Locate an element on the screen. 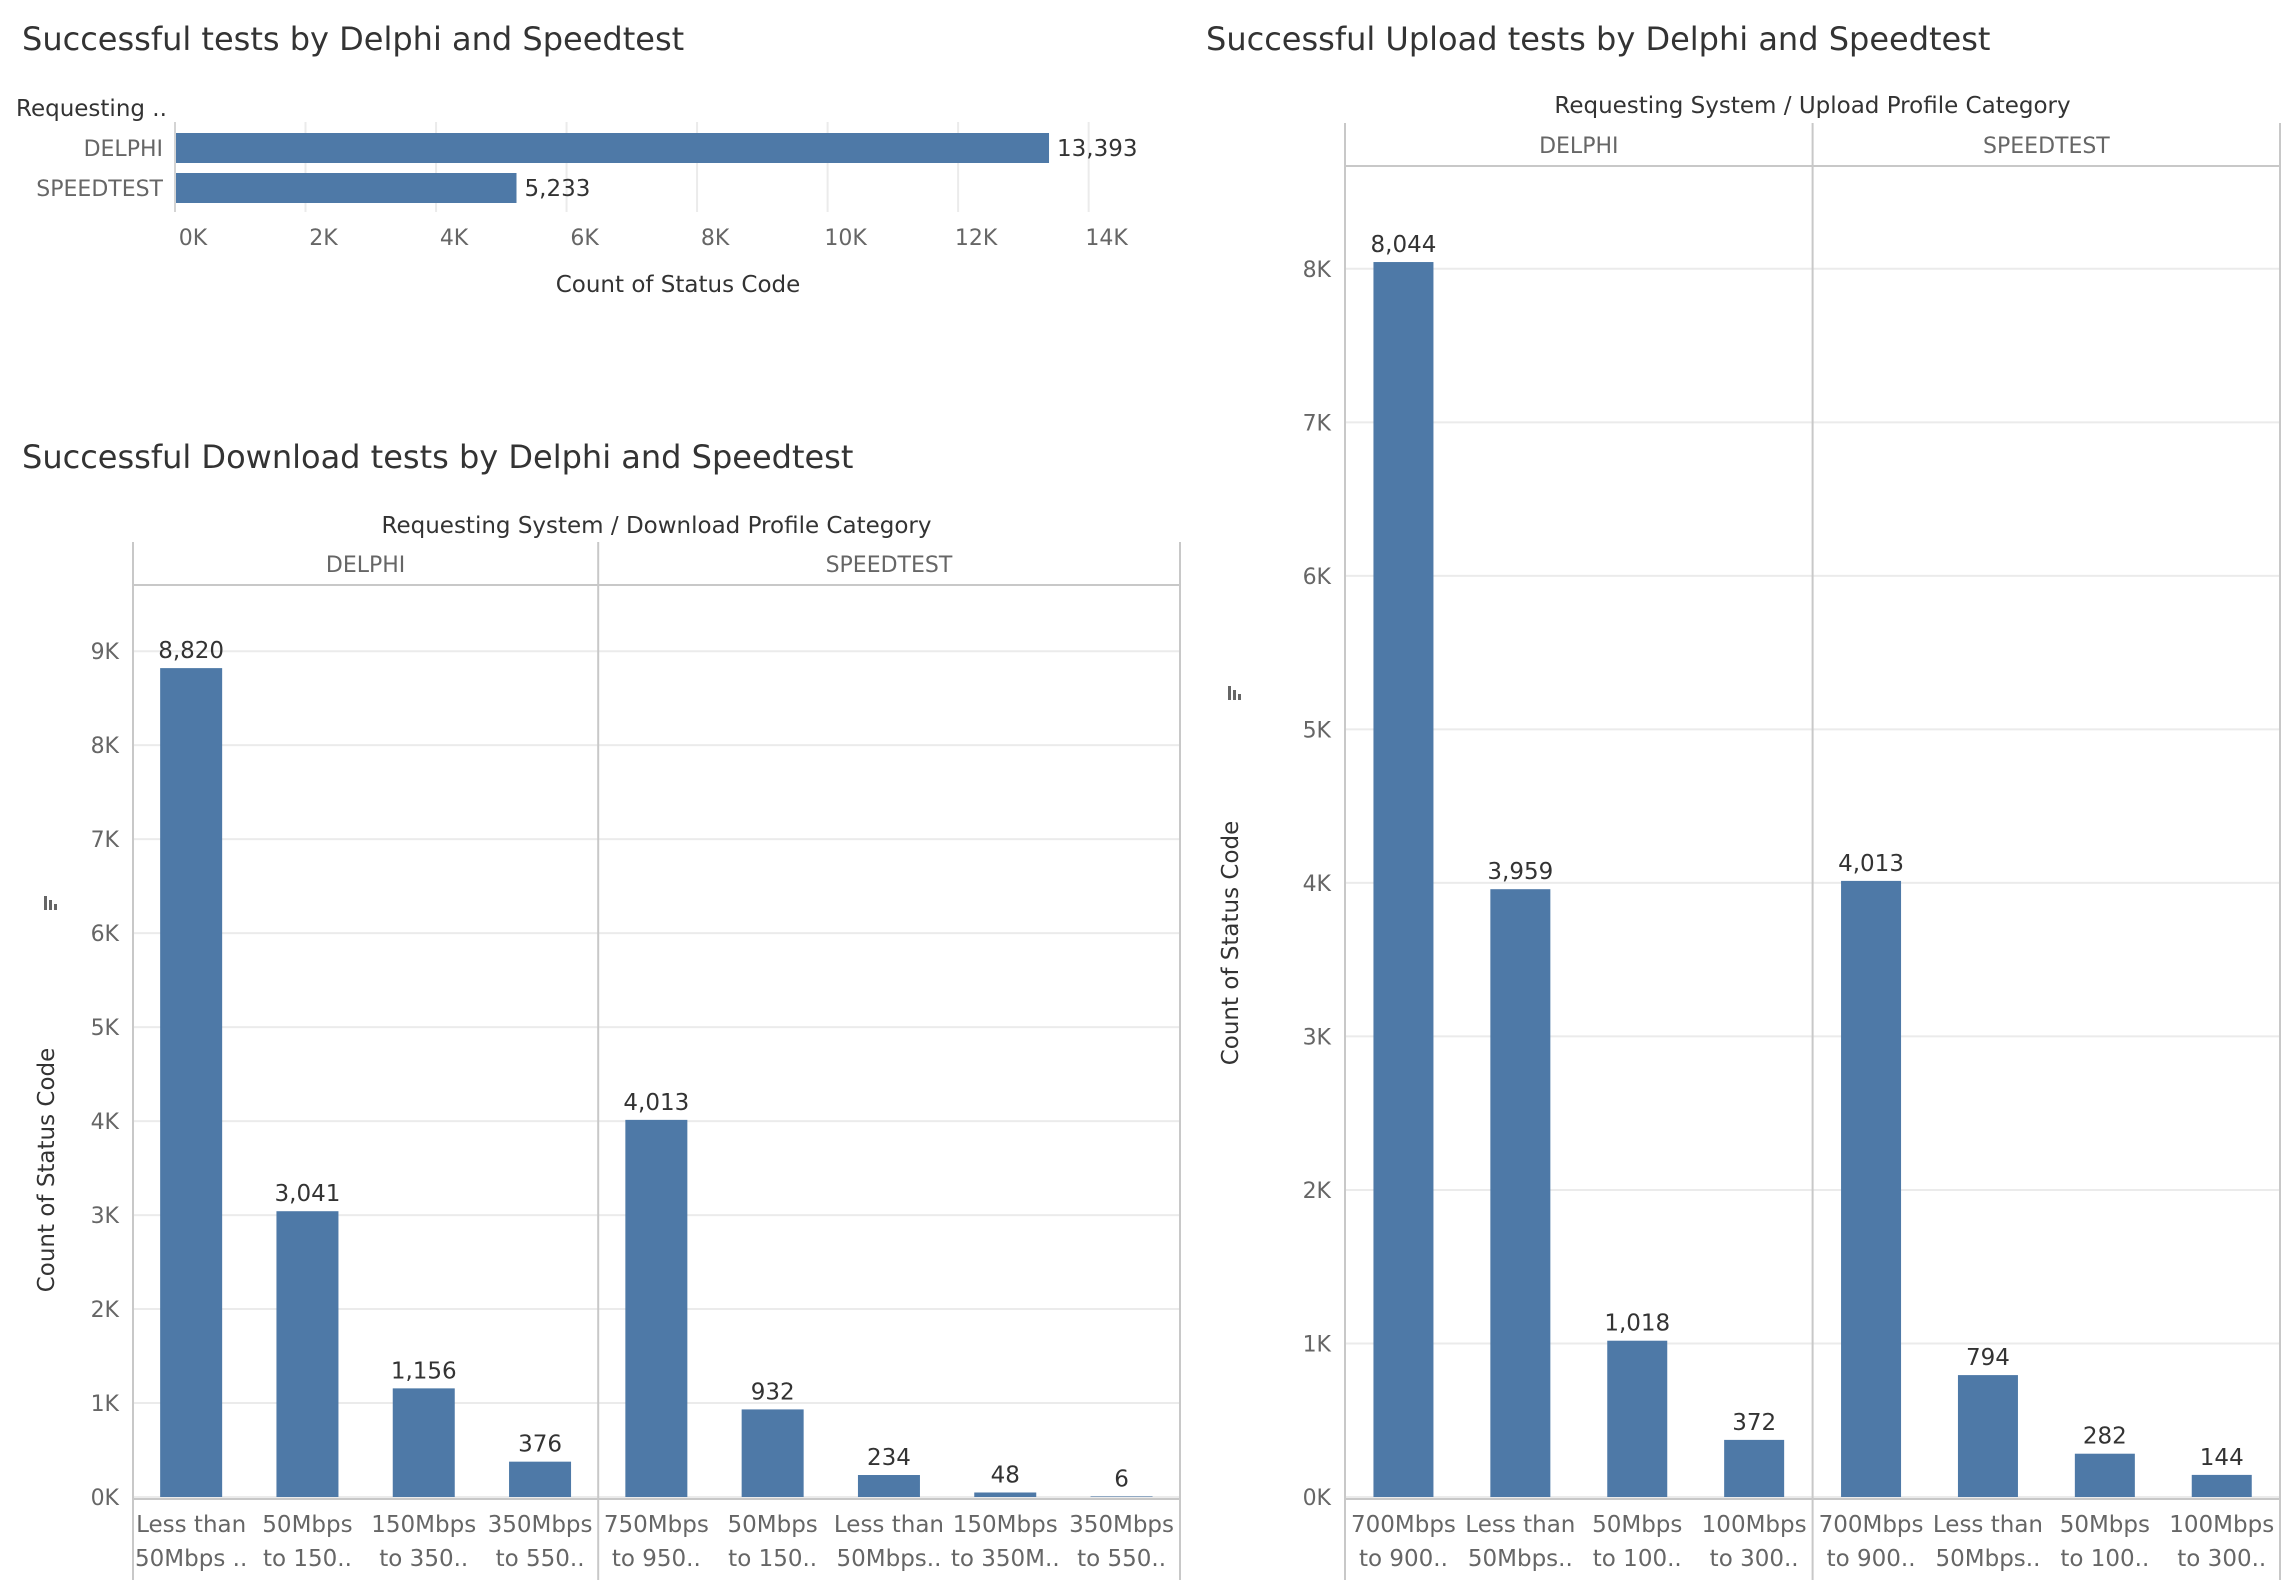 Image resolution: width=2288 pixels, height=1588 pixels. download-y-tick-label: 7K is located at coordinates (105, 840).